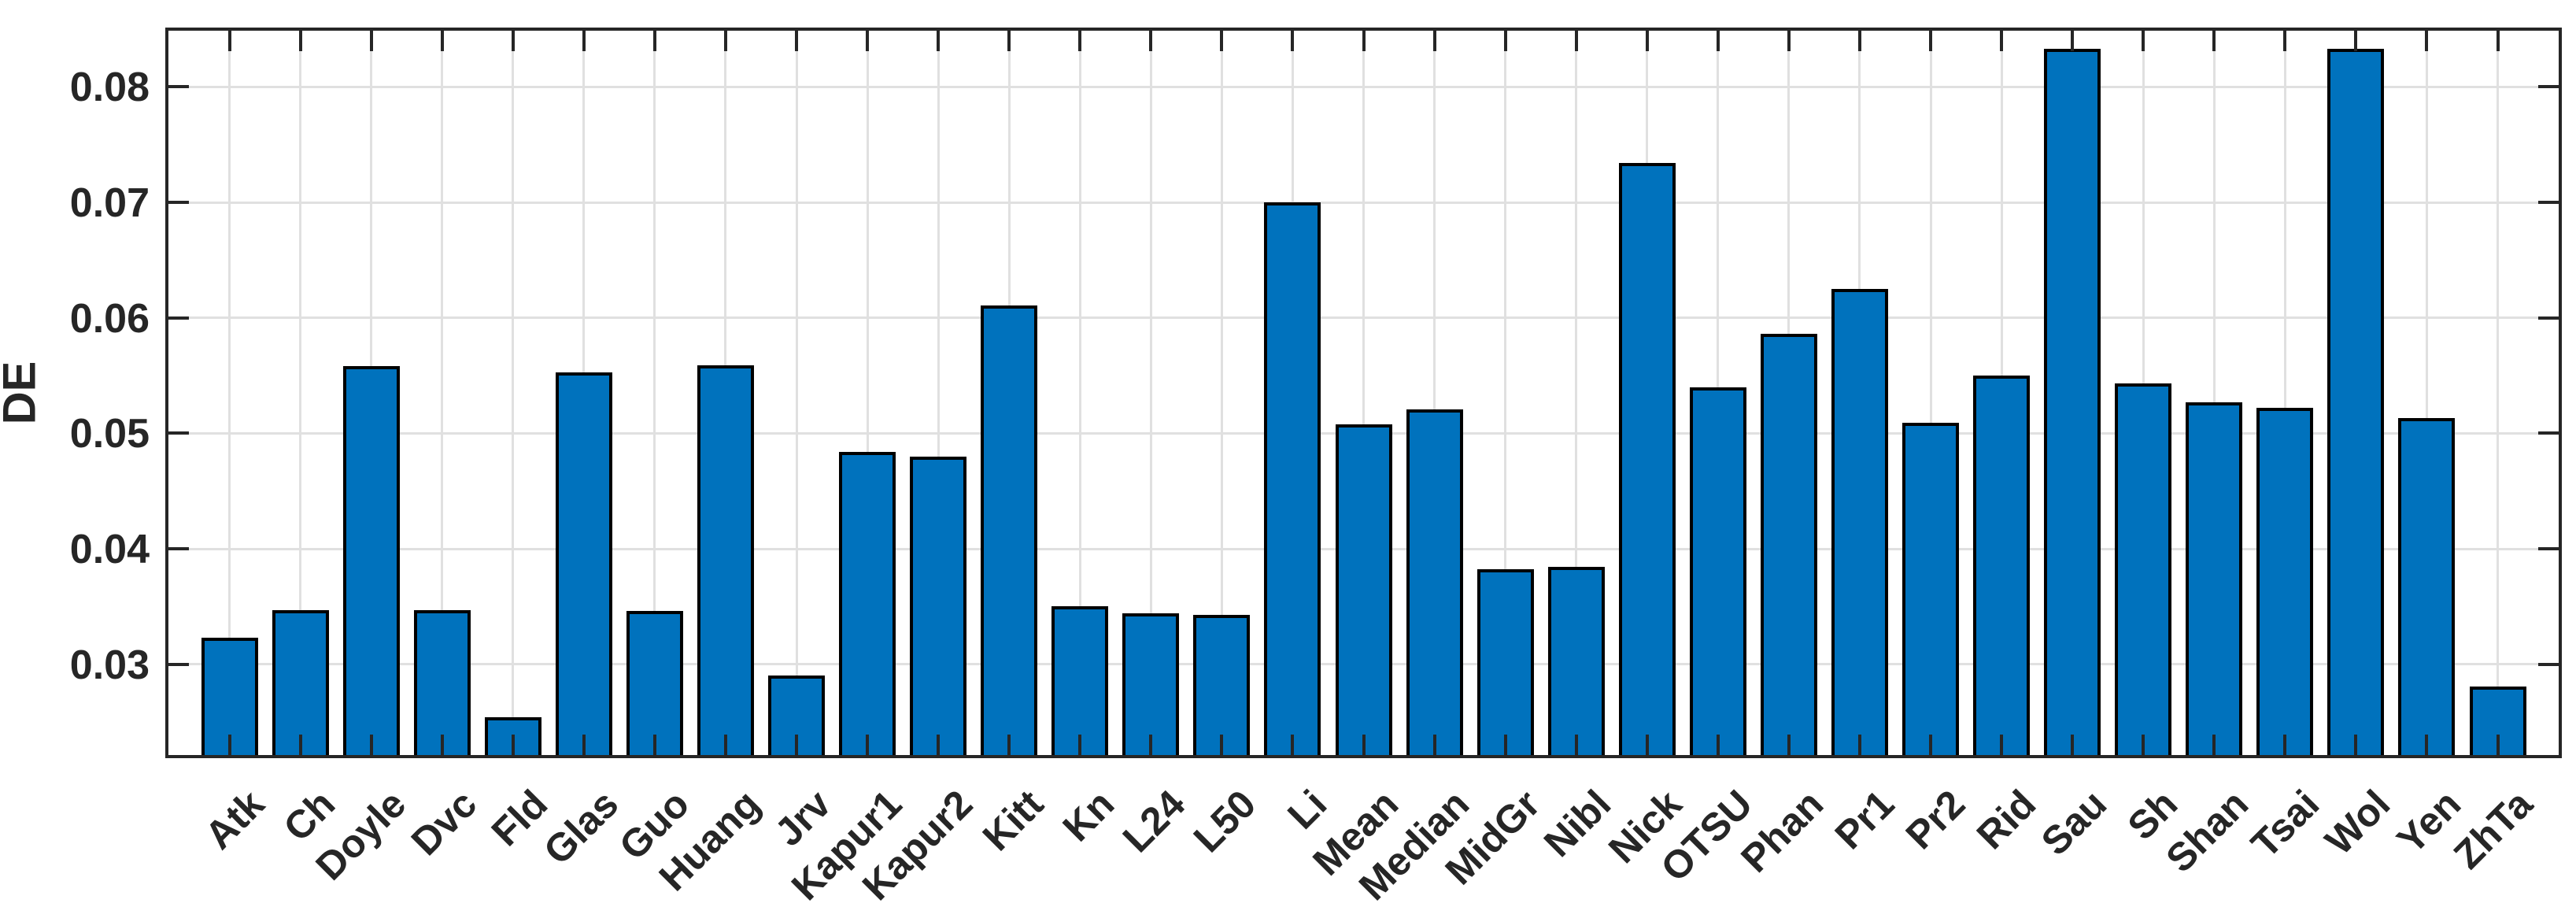  Describe the element at coordinates (1859, 523) in the screenshot. I see `bar-Pr1` at that location.